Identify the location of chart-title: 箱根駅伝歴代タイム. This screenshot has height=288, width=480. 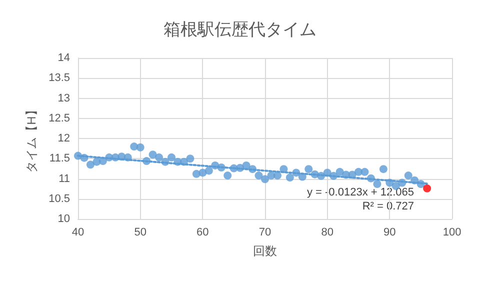
(240, 29).